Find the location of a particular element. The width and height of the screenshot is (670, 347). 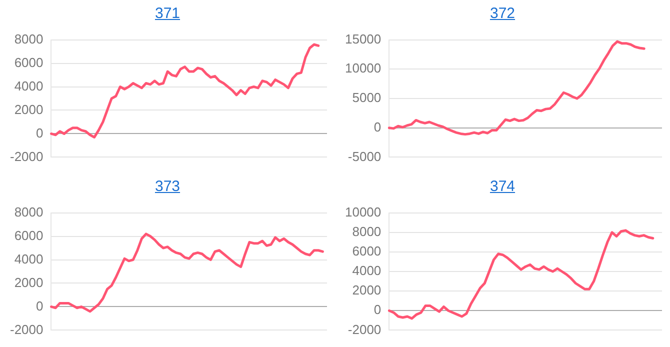

y-tick-label: -5000 is located at coordinates (365, 156).